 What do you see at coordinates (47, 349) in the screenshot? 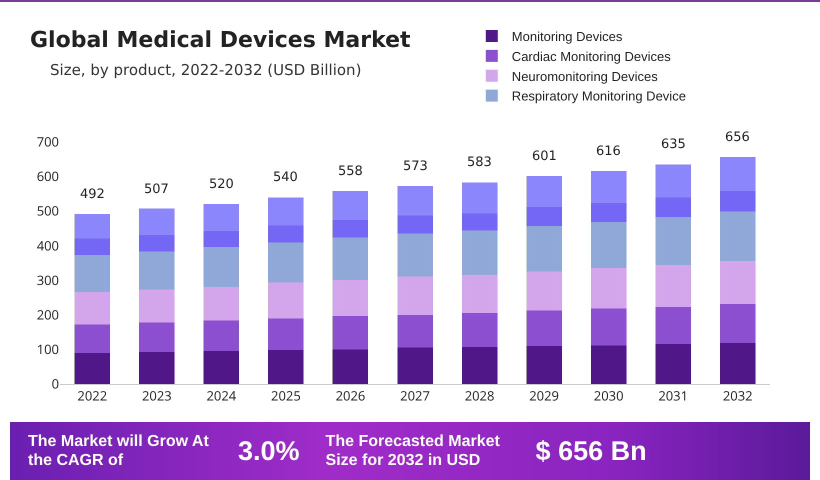
I see `y-tick-label: 100` at bounding box center [47, 349].